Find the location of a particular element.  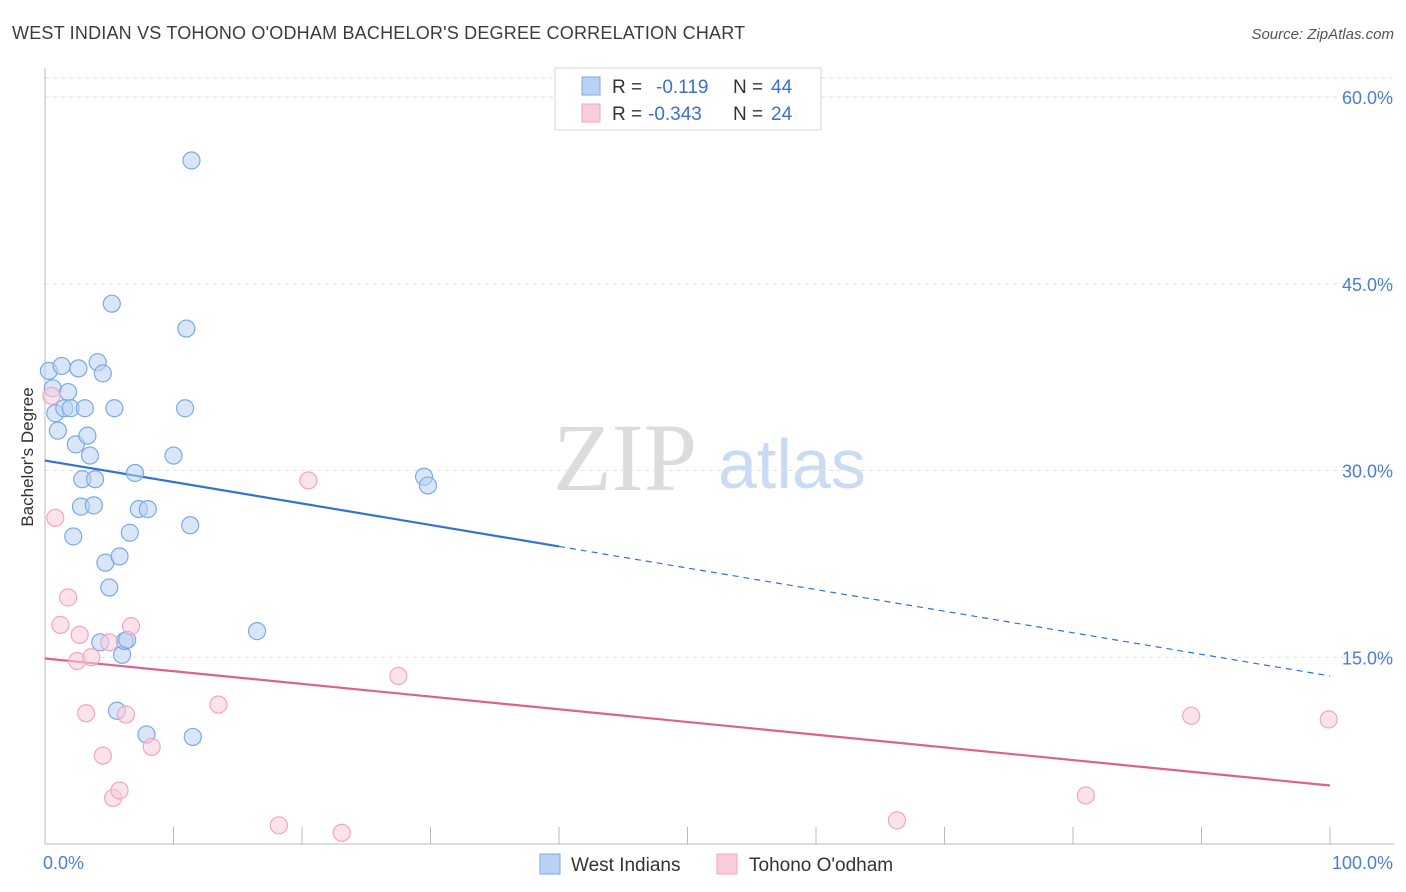

y-axis-label: Bachelor's Degree is located at coordinates (27, 456).